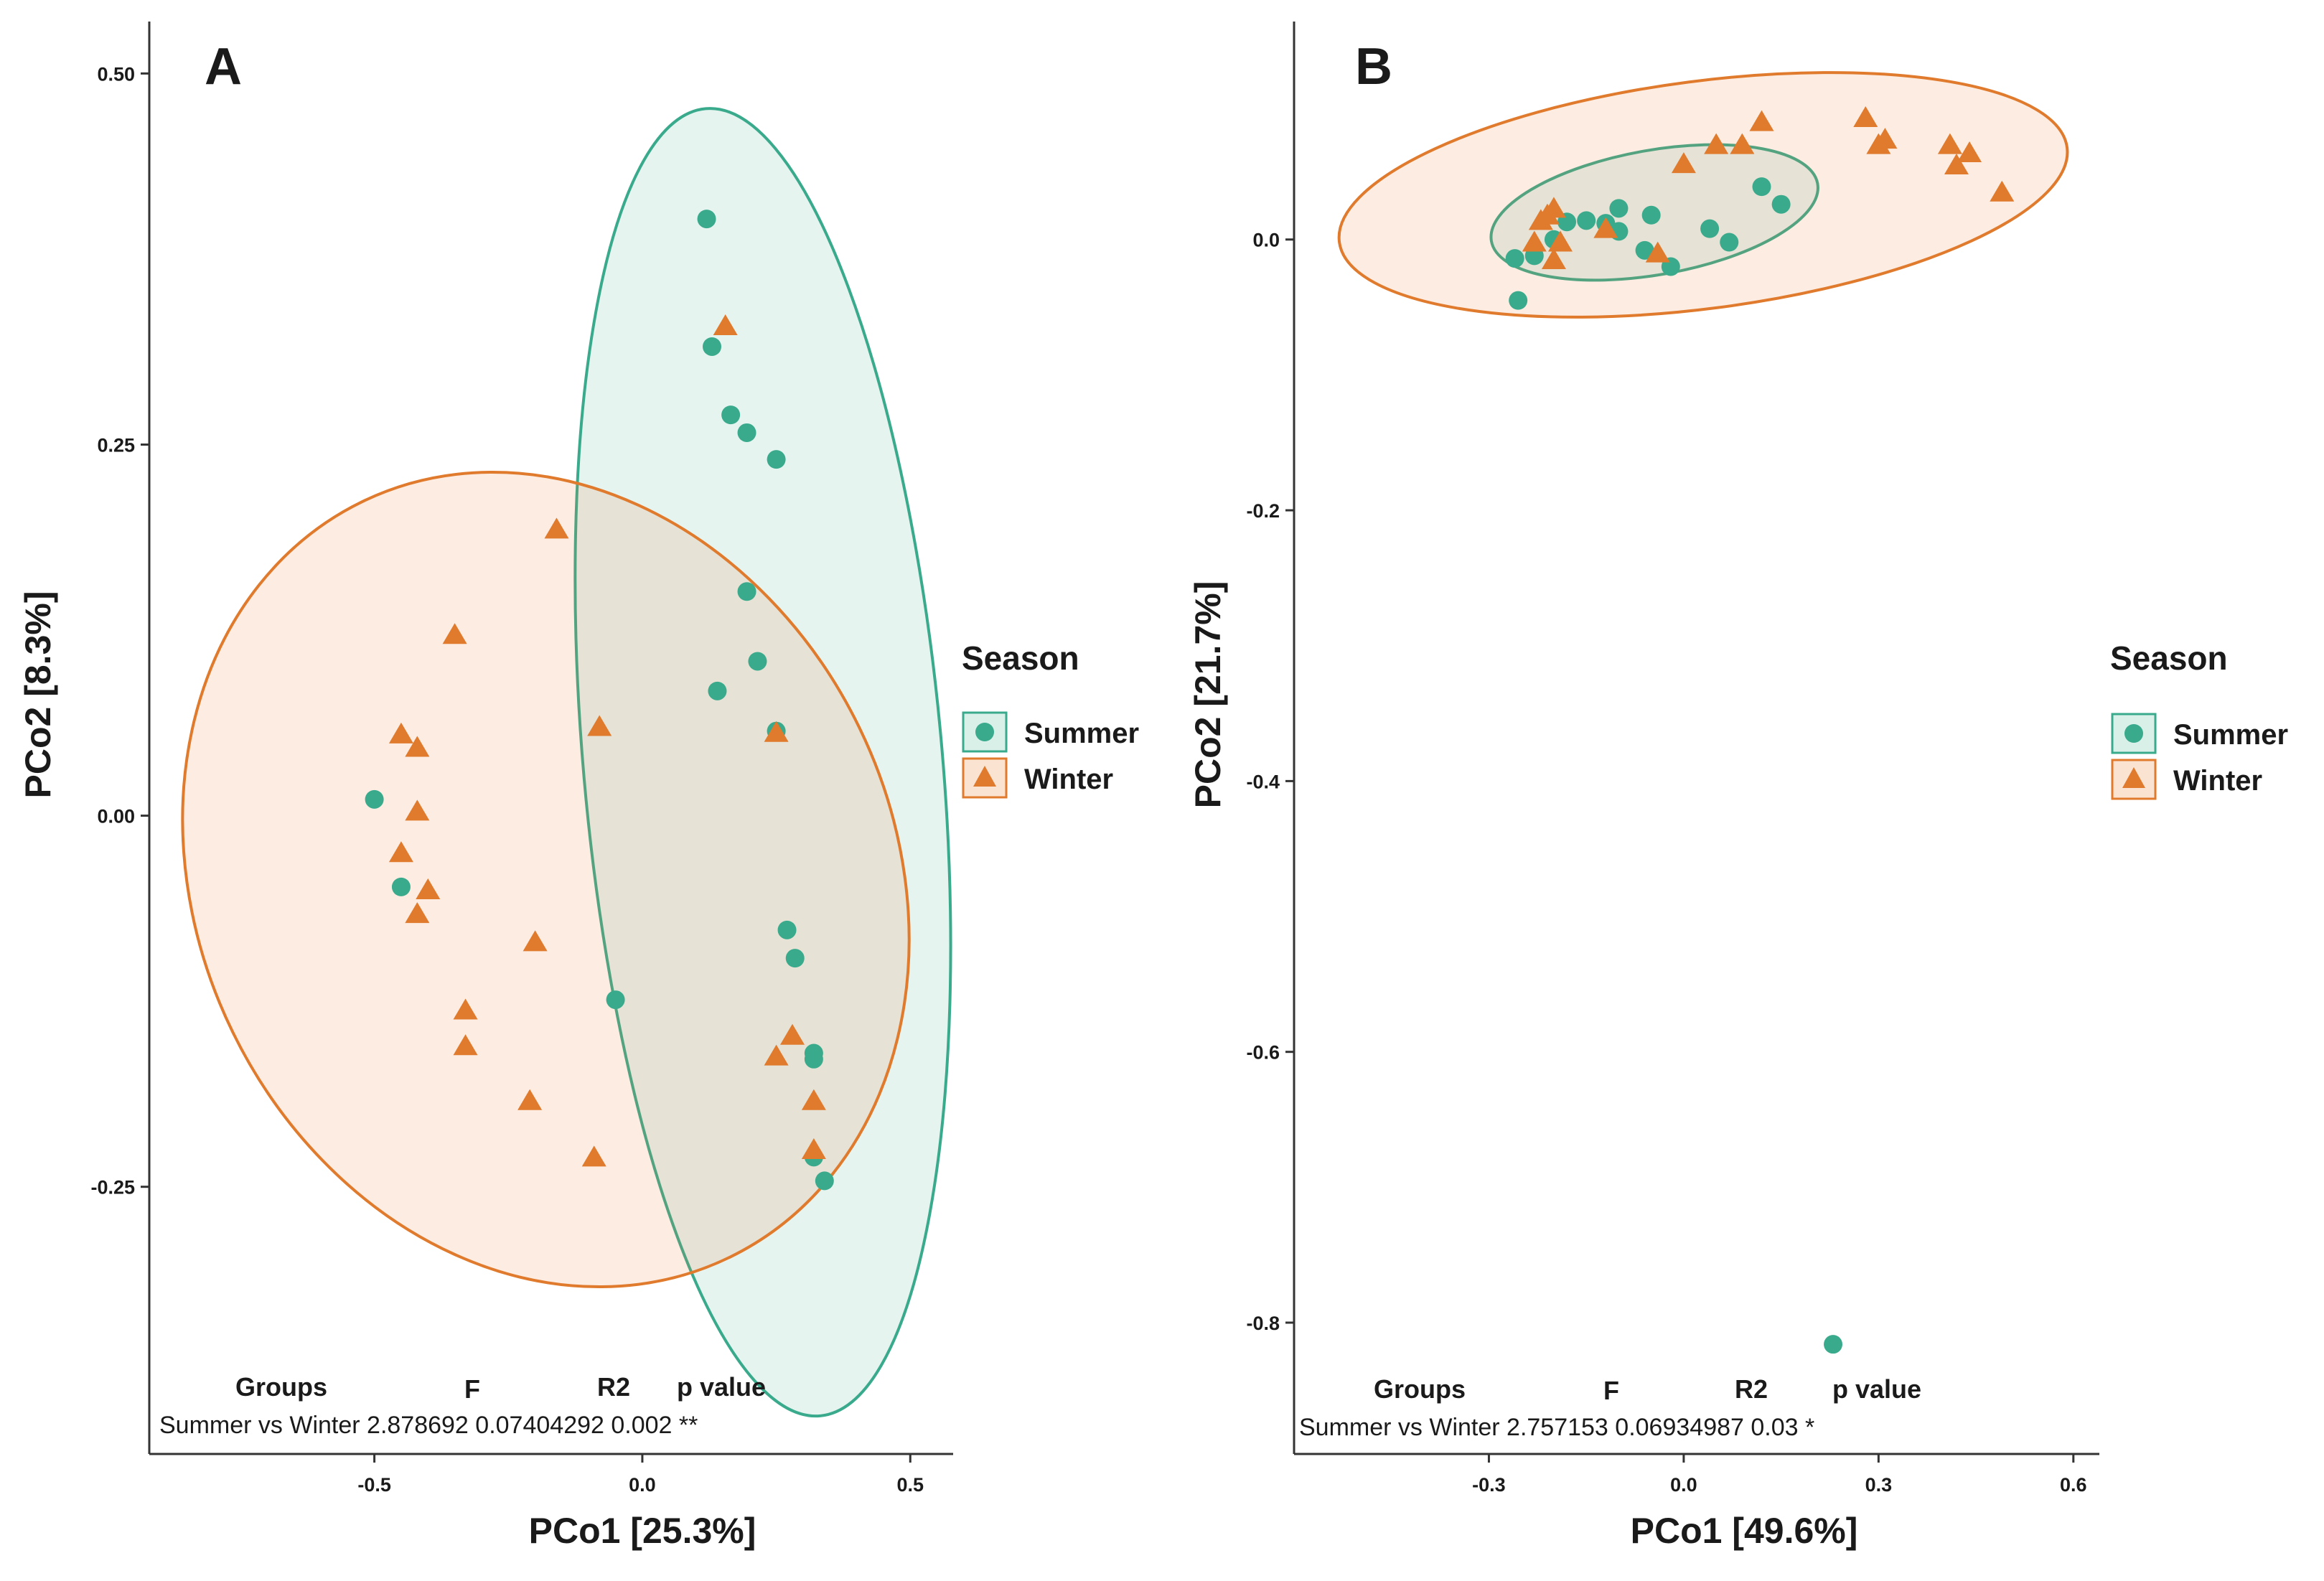 This screenshot has width=2324, height=1581. I want to click on y-tick-label: -0.8, so click(1263, 1323).